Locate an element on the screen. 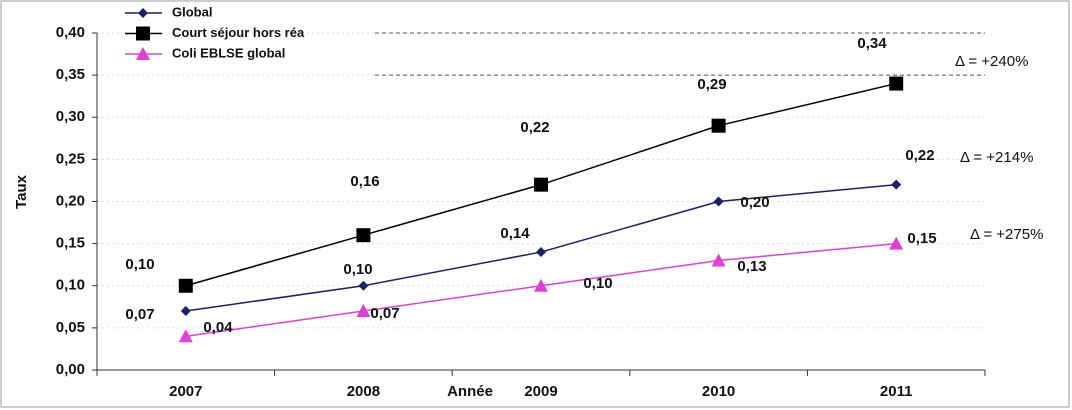  value-label: 0,20 is located at coordinates (754, 202).